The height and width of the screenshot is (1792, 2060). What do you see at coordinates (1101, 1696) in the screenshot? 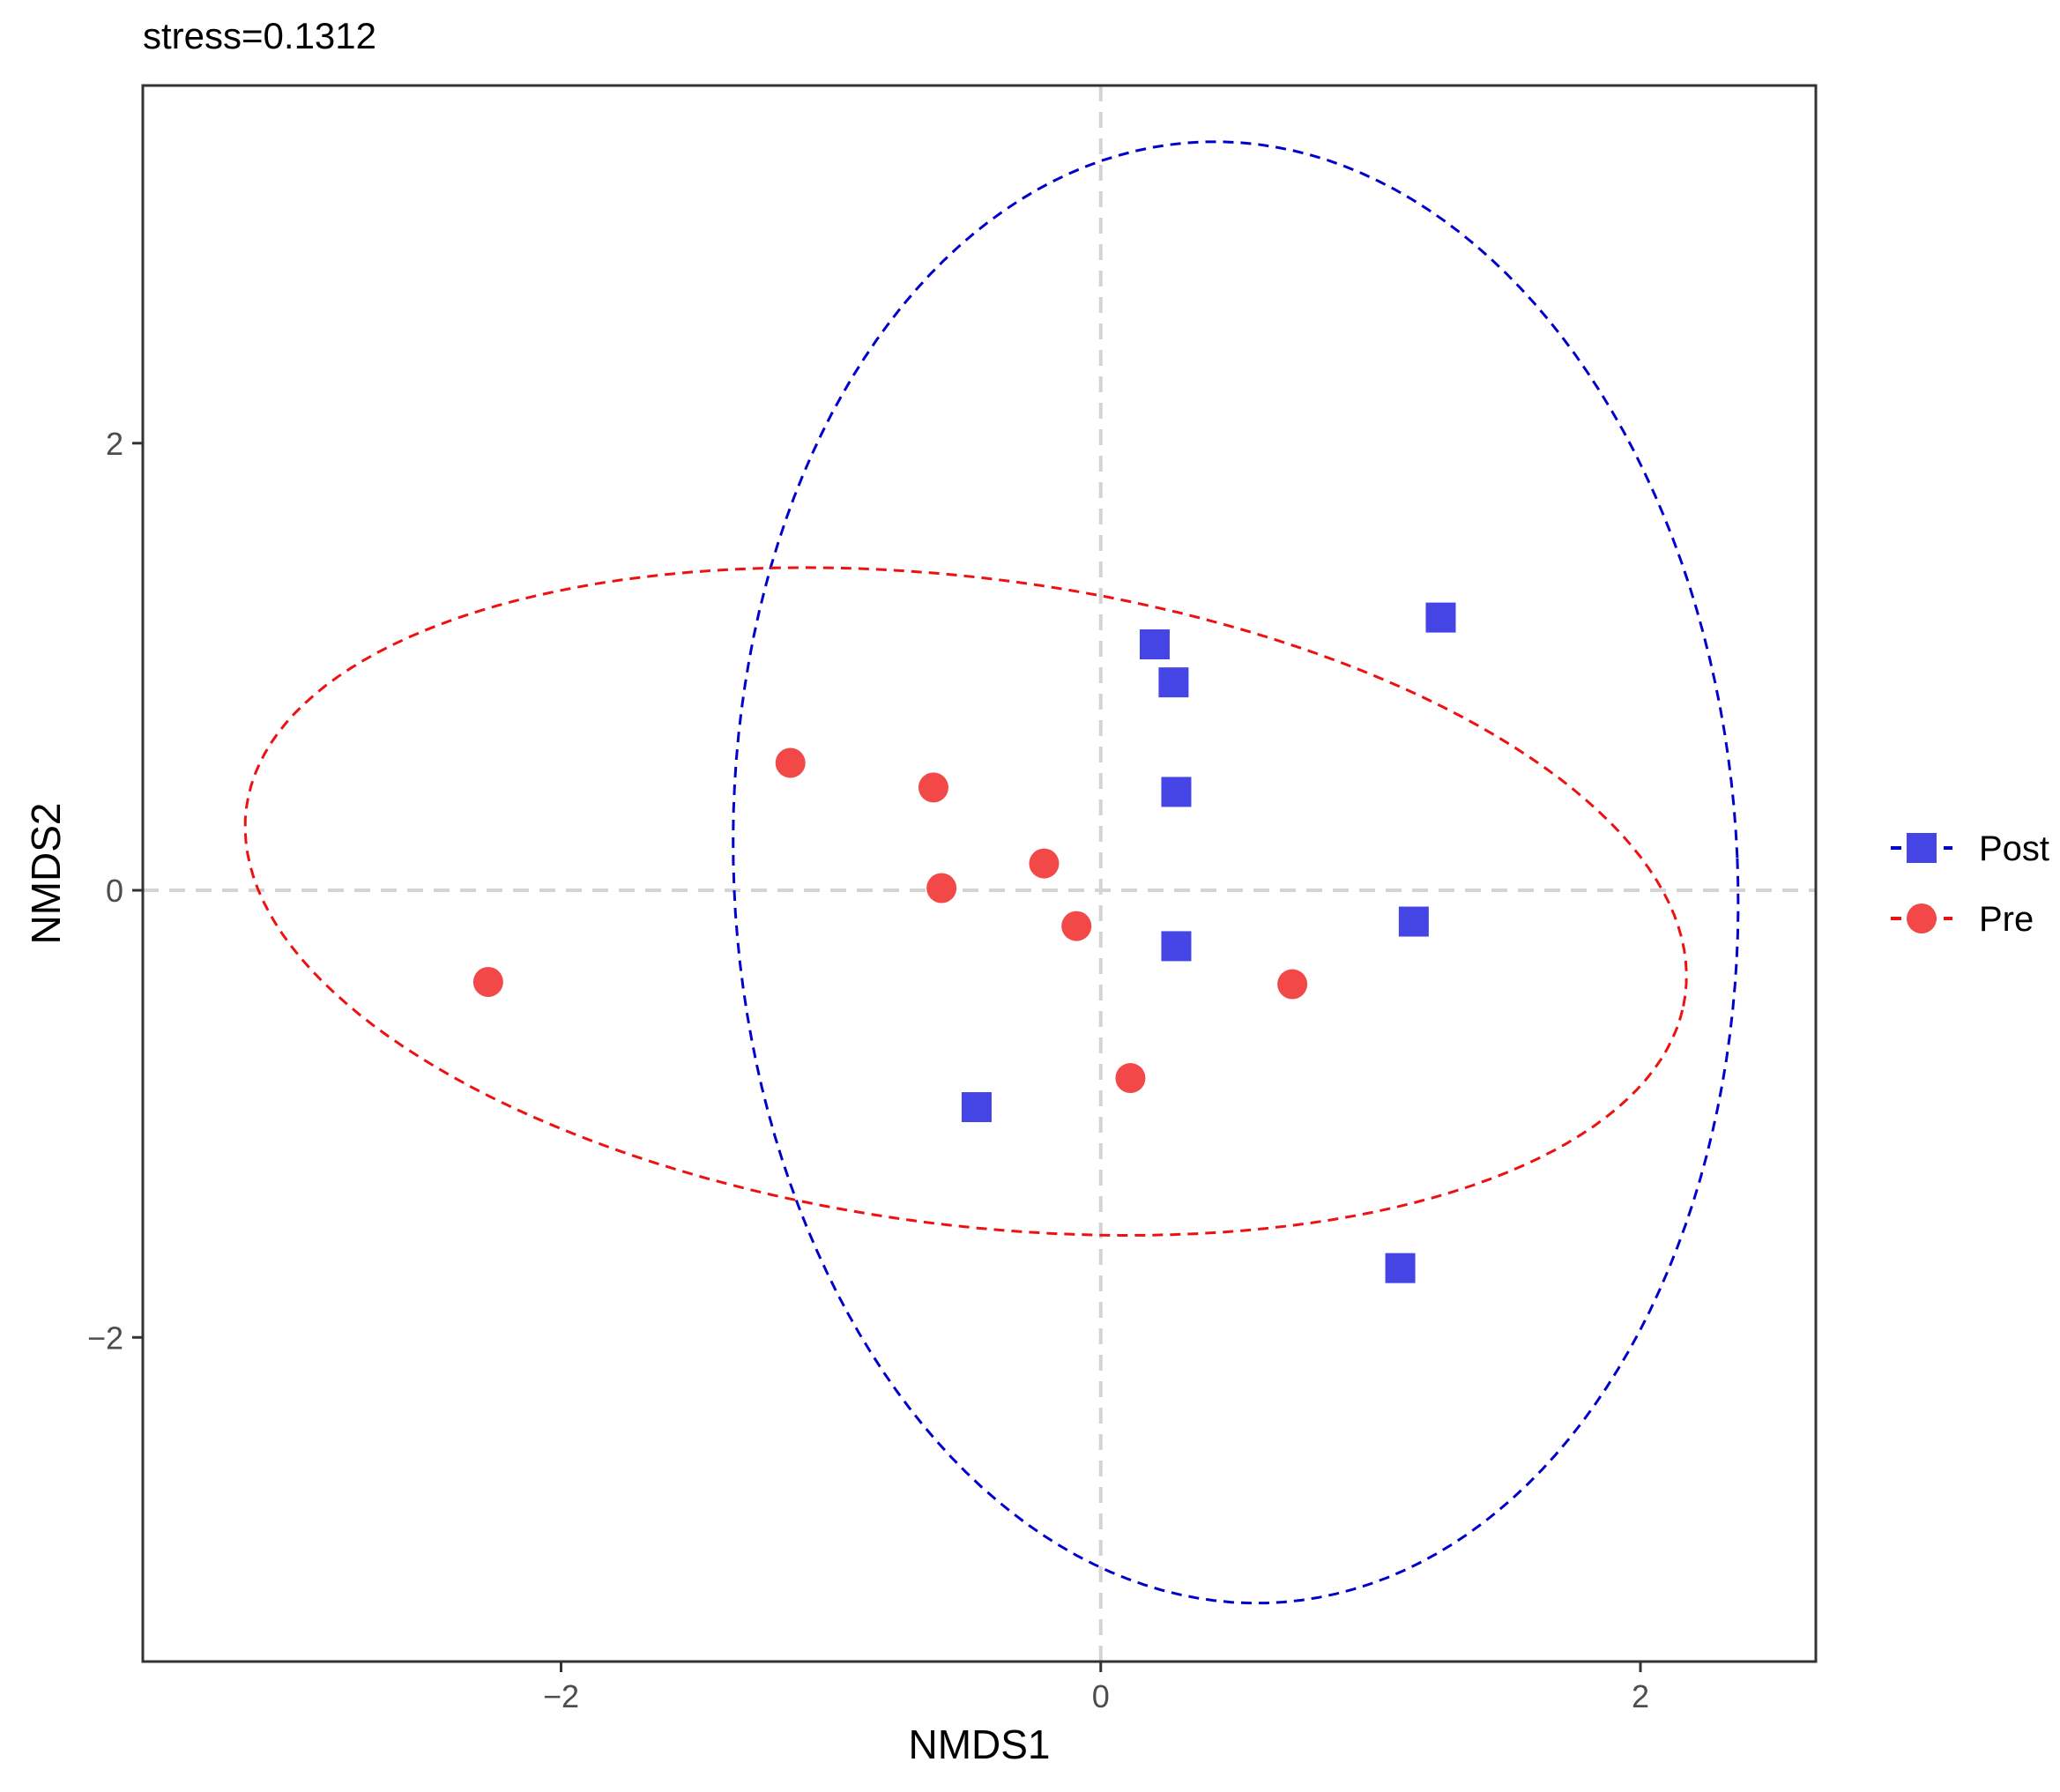
I see `x-tick-label: 0` at bounding box center [1101, 1696].